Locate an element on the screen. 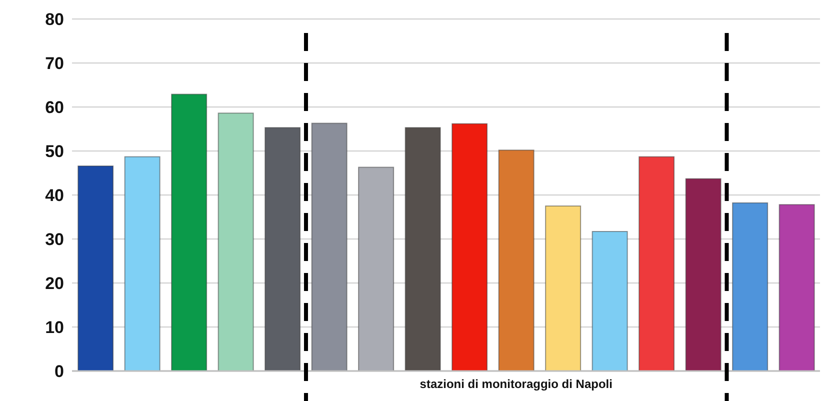 The width and height of the screenshot is (825, 401). y-tick-label: 70 is located at coordinates (54, 64).